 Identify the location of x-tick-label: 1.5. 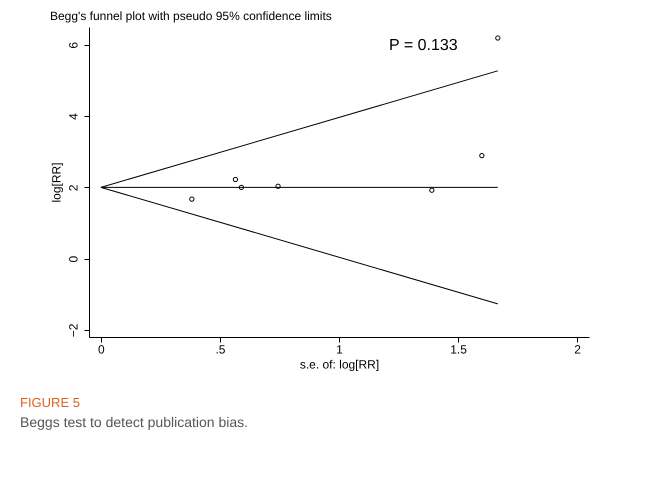
(459, 349).